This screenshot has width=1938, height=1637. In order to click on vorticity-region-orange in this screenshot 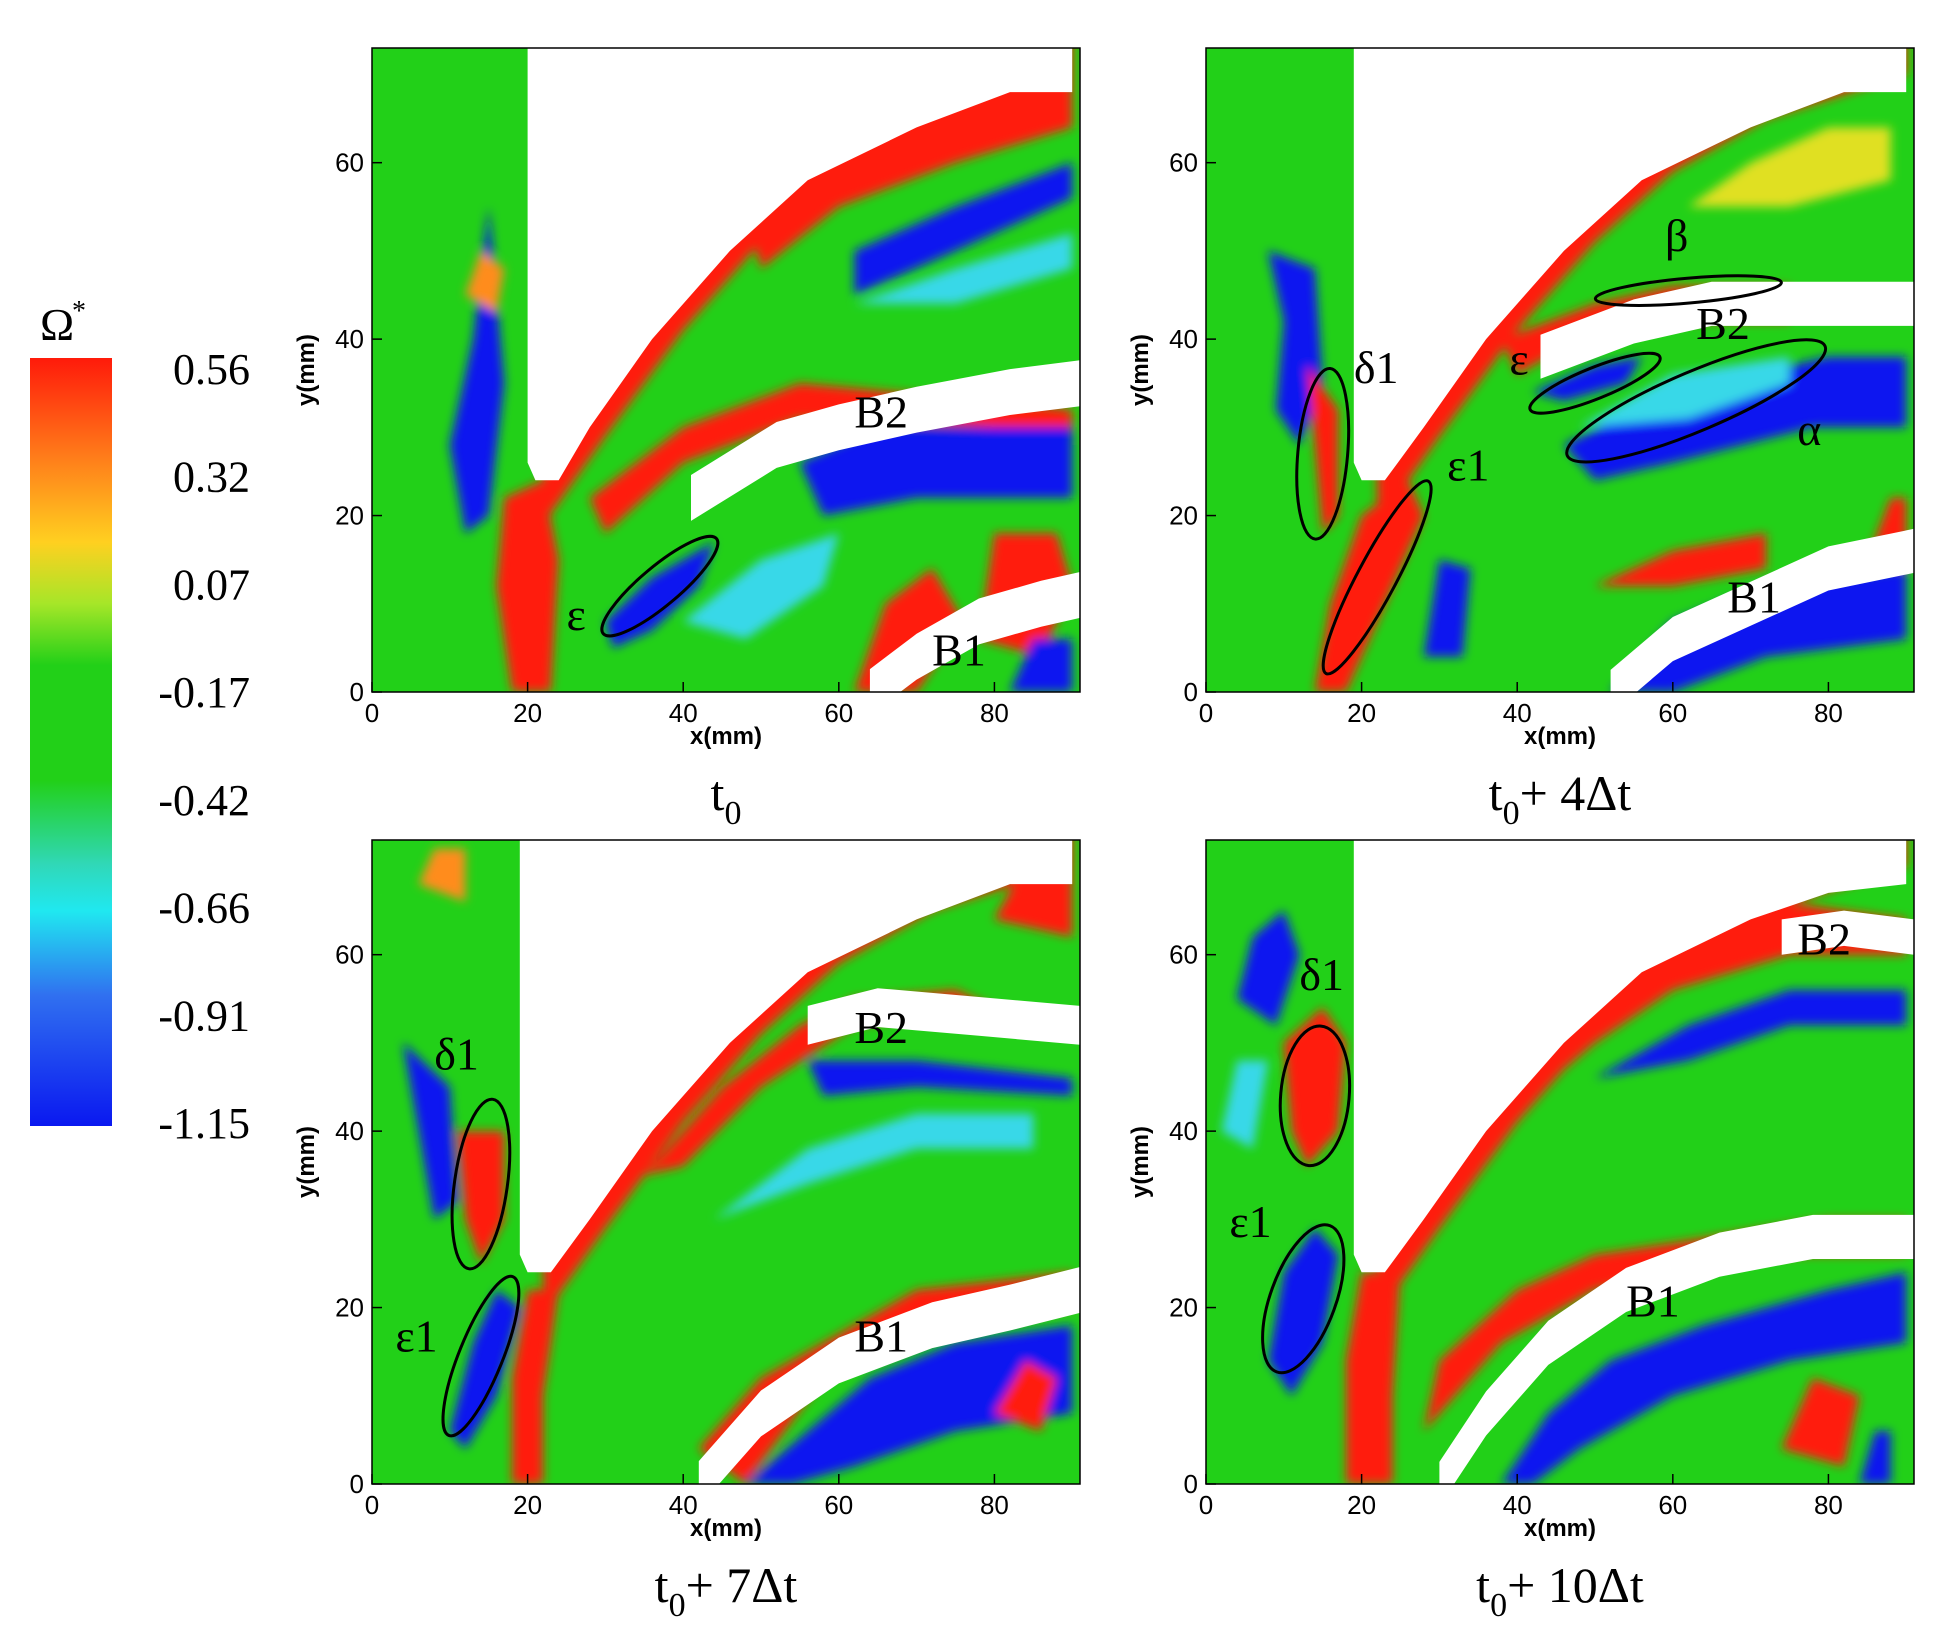, I will do `click(485, 281)`.